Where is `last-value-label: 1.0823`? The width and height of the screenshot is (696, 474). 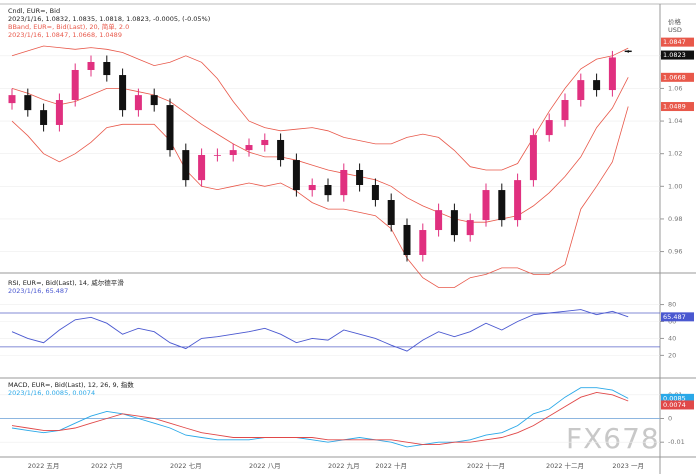
last-value-label: 1.0823 is located at coordinates (674, 55).